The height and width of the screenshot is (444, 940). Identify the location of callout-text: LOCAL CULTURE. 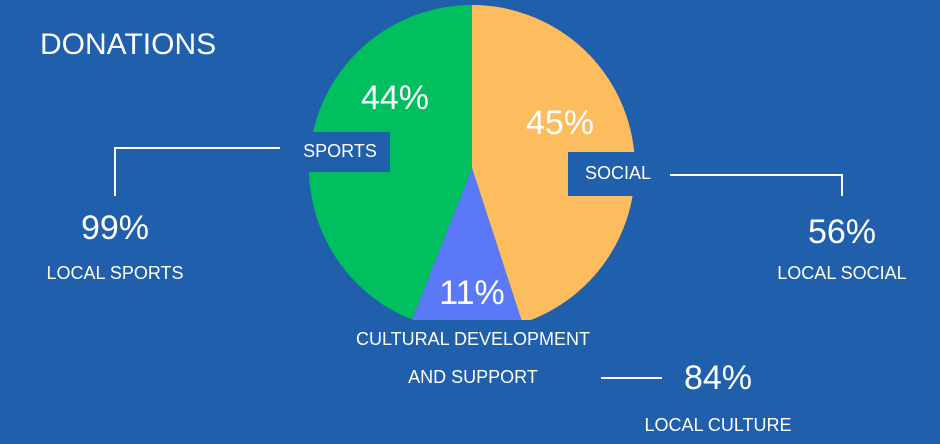
(717, 425).